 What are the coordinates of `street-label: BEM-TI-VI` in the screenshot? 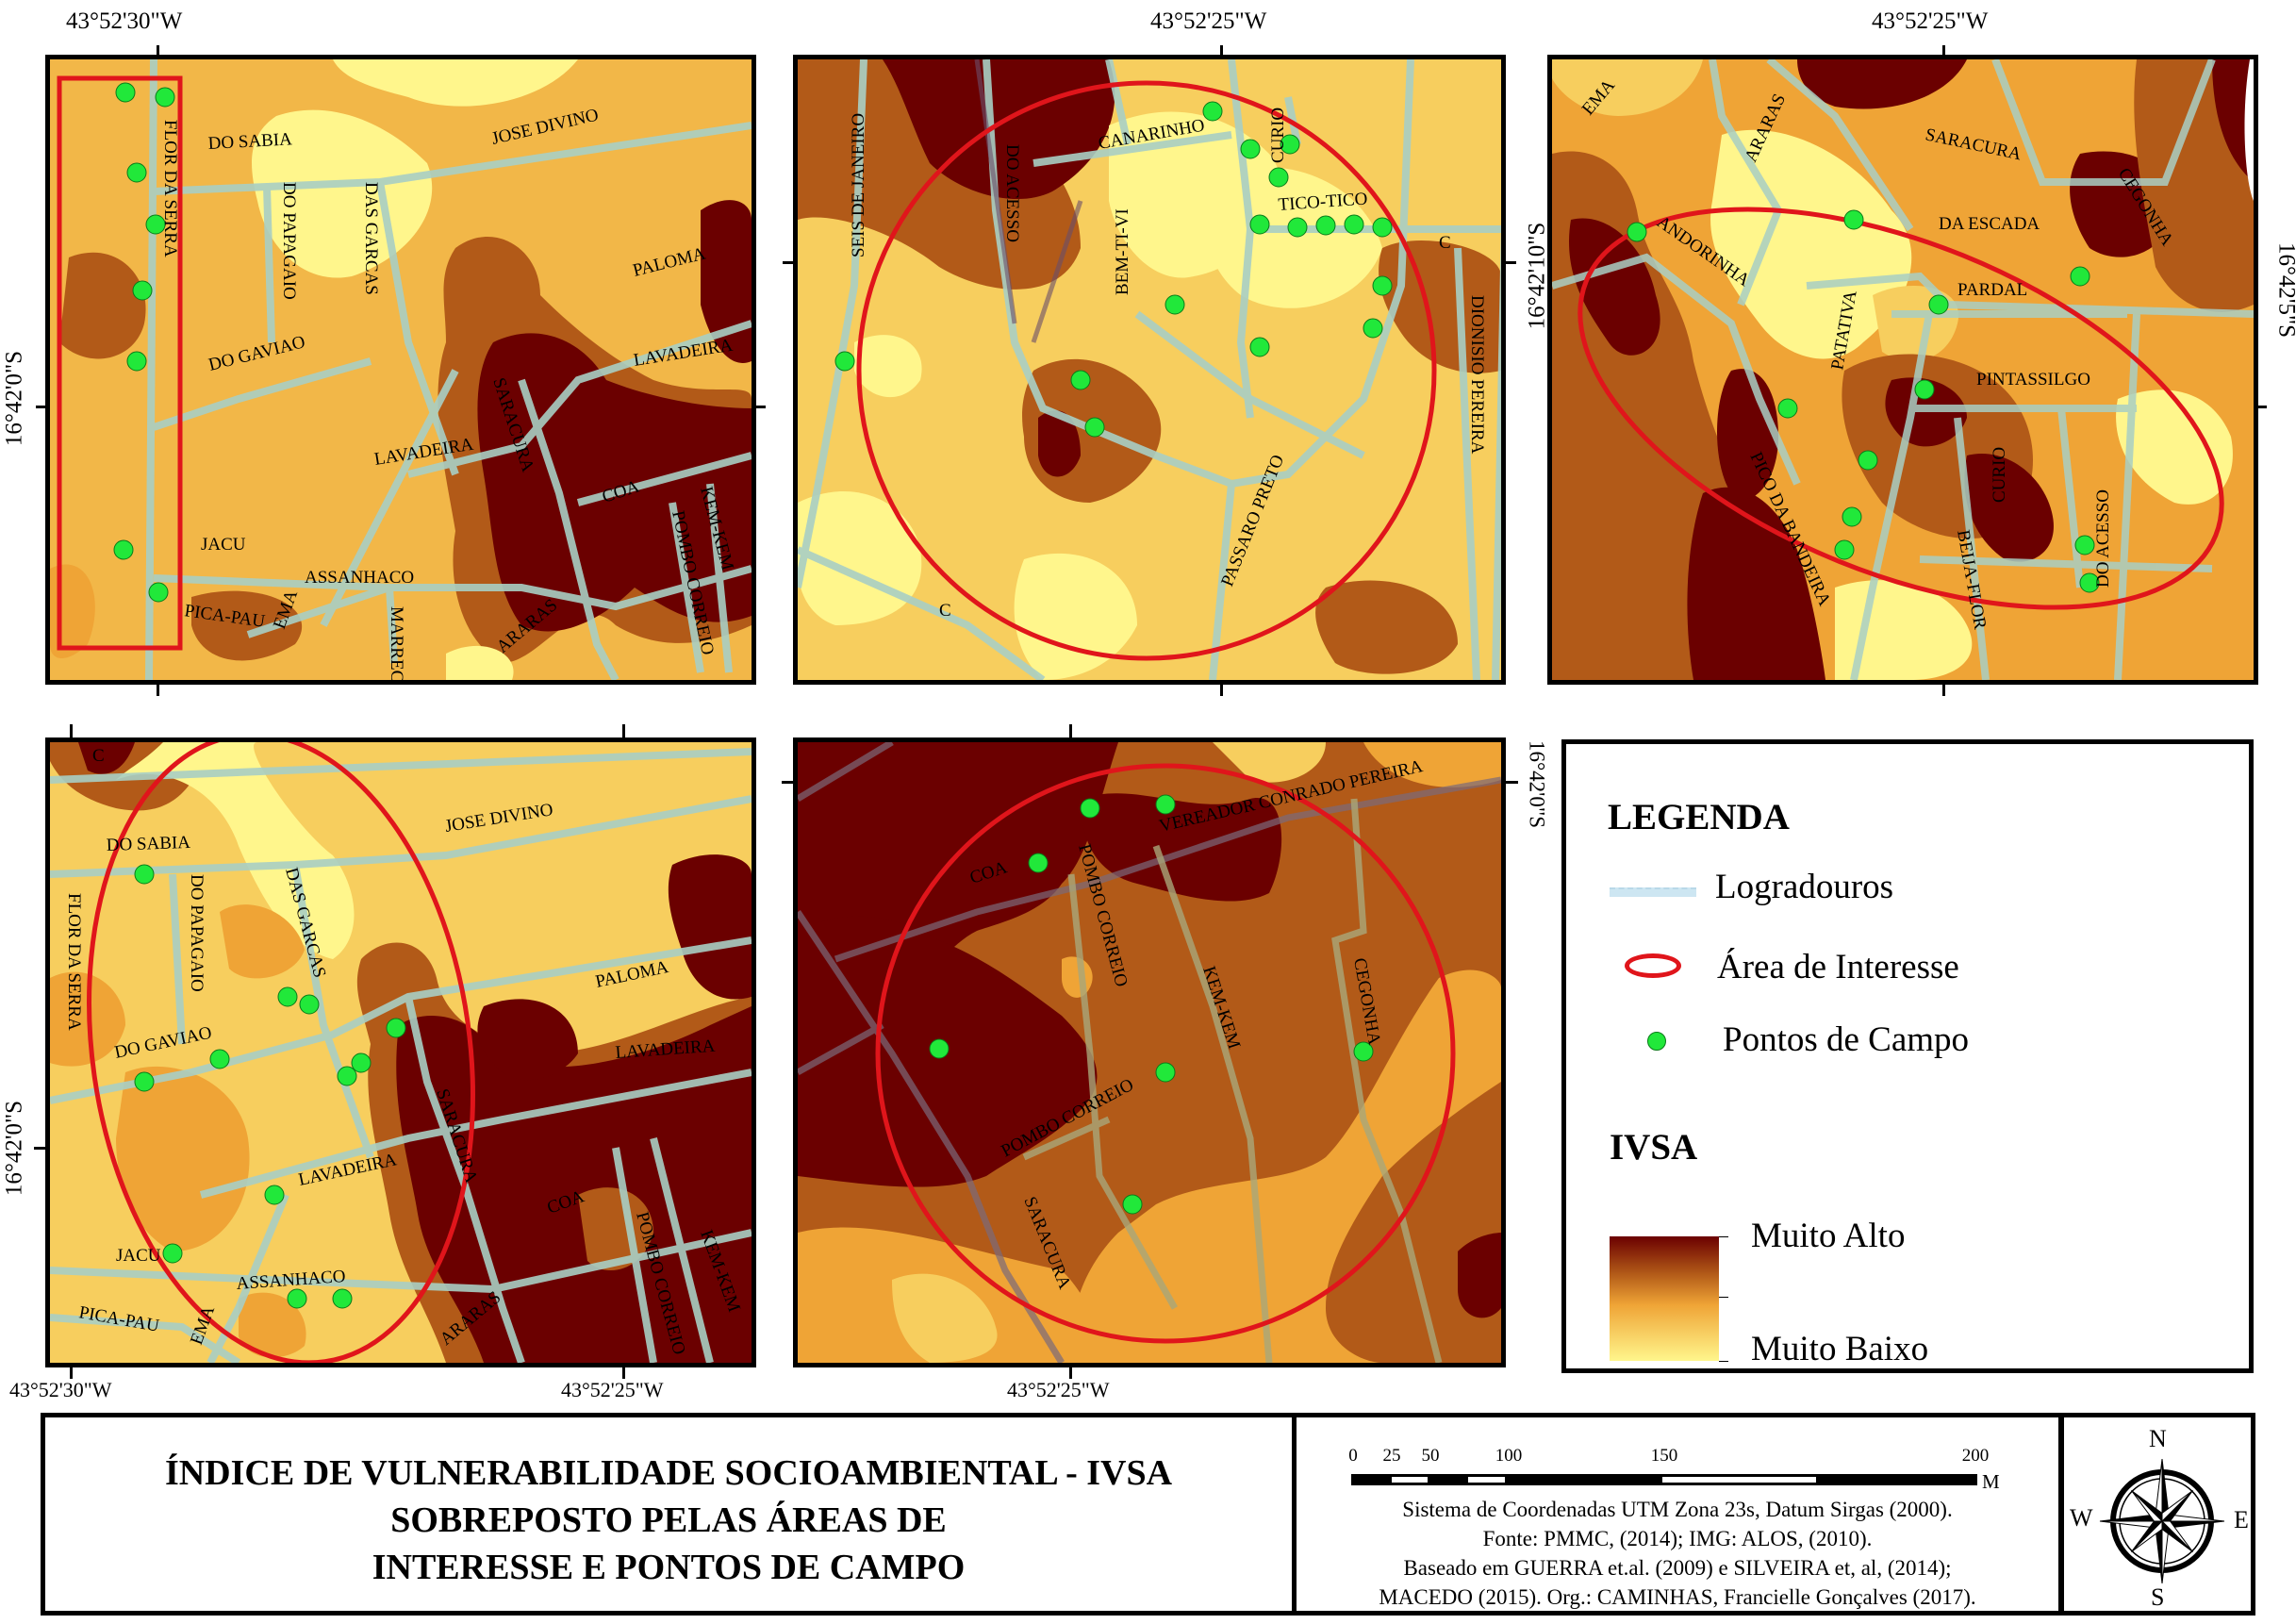 It's located at (1122, 252).